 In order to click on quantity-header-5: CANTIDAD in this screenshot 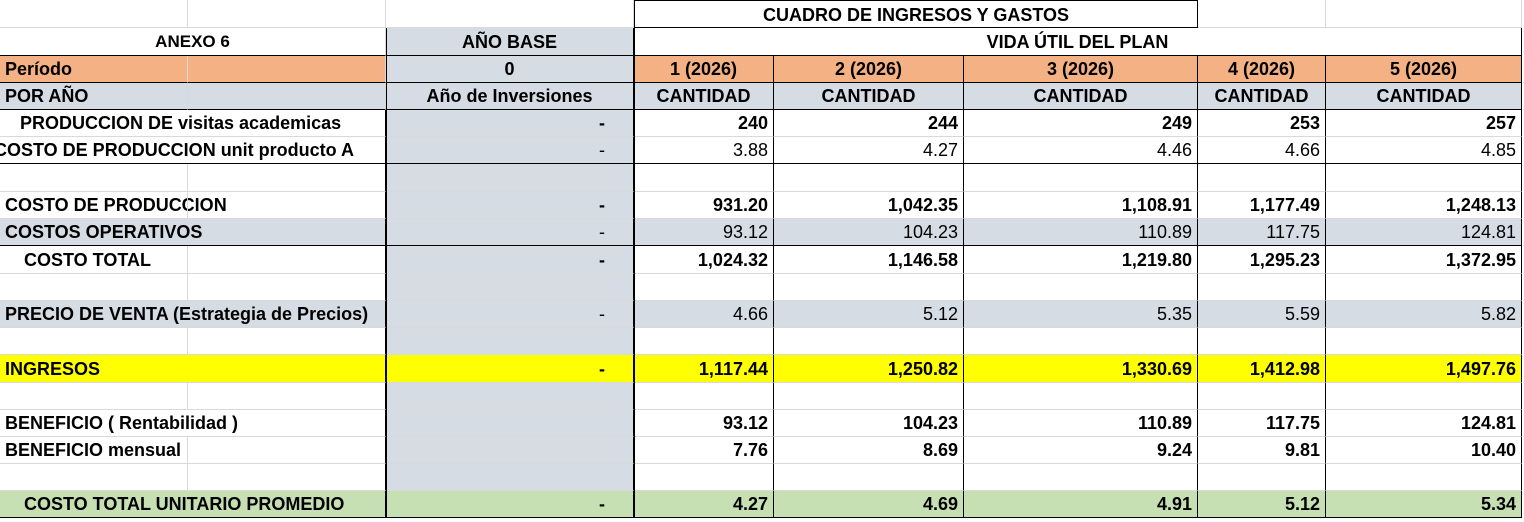, I will do `click(1424, 96)`.